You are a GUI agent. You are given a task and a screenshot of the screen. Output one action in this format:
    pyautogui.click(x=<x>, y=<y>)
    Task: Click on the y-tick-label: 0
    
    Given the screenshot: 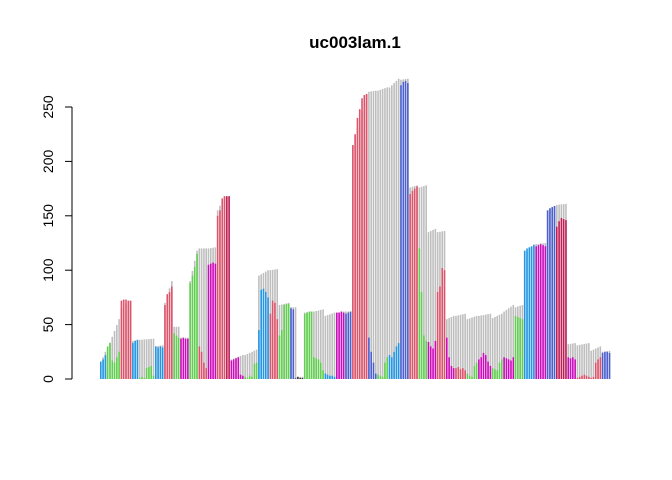 What is the action you would take?
    pyautogui.click(x=48, y=379)
    